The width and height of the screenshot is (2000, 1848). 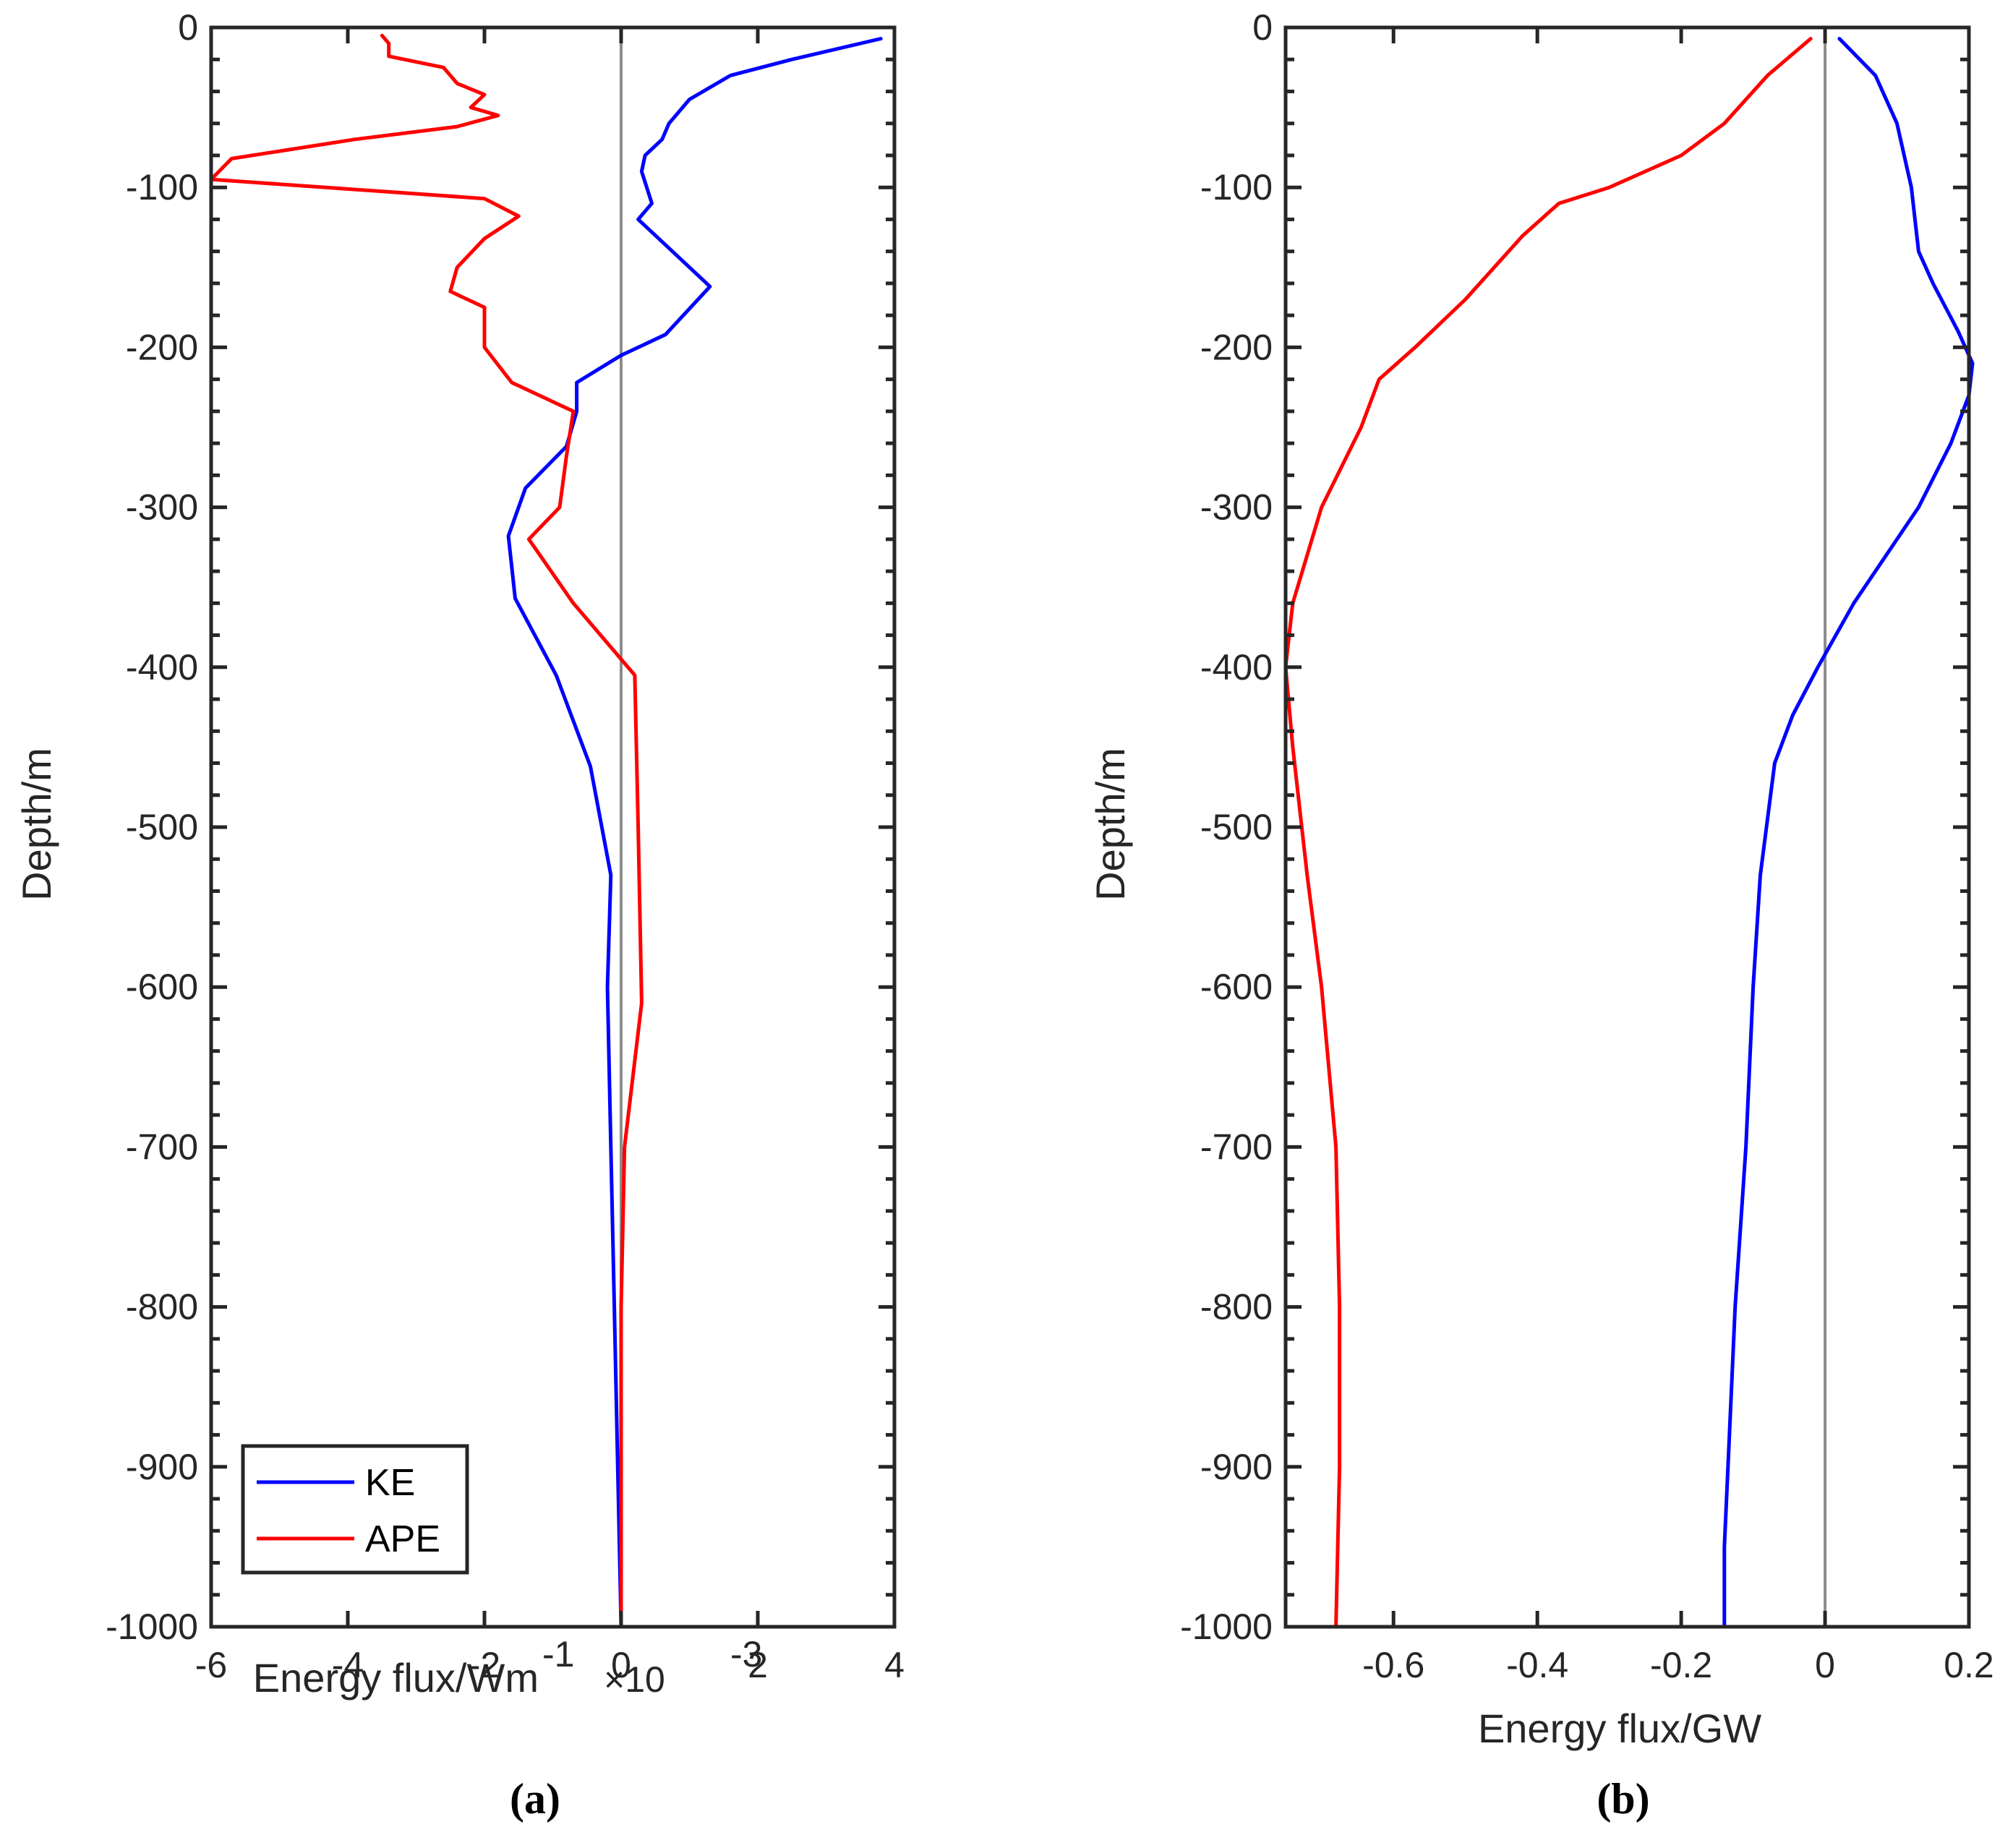 I want to click on x-tick-label: -0.4, so click(x=1537, y=1665).